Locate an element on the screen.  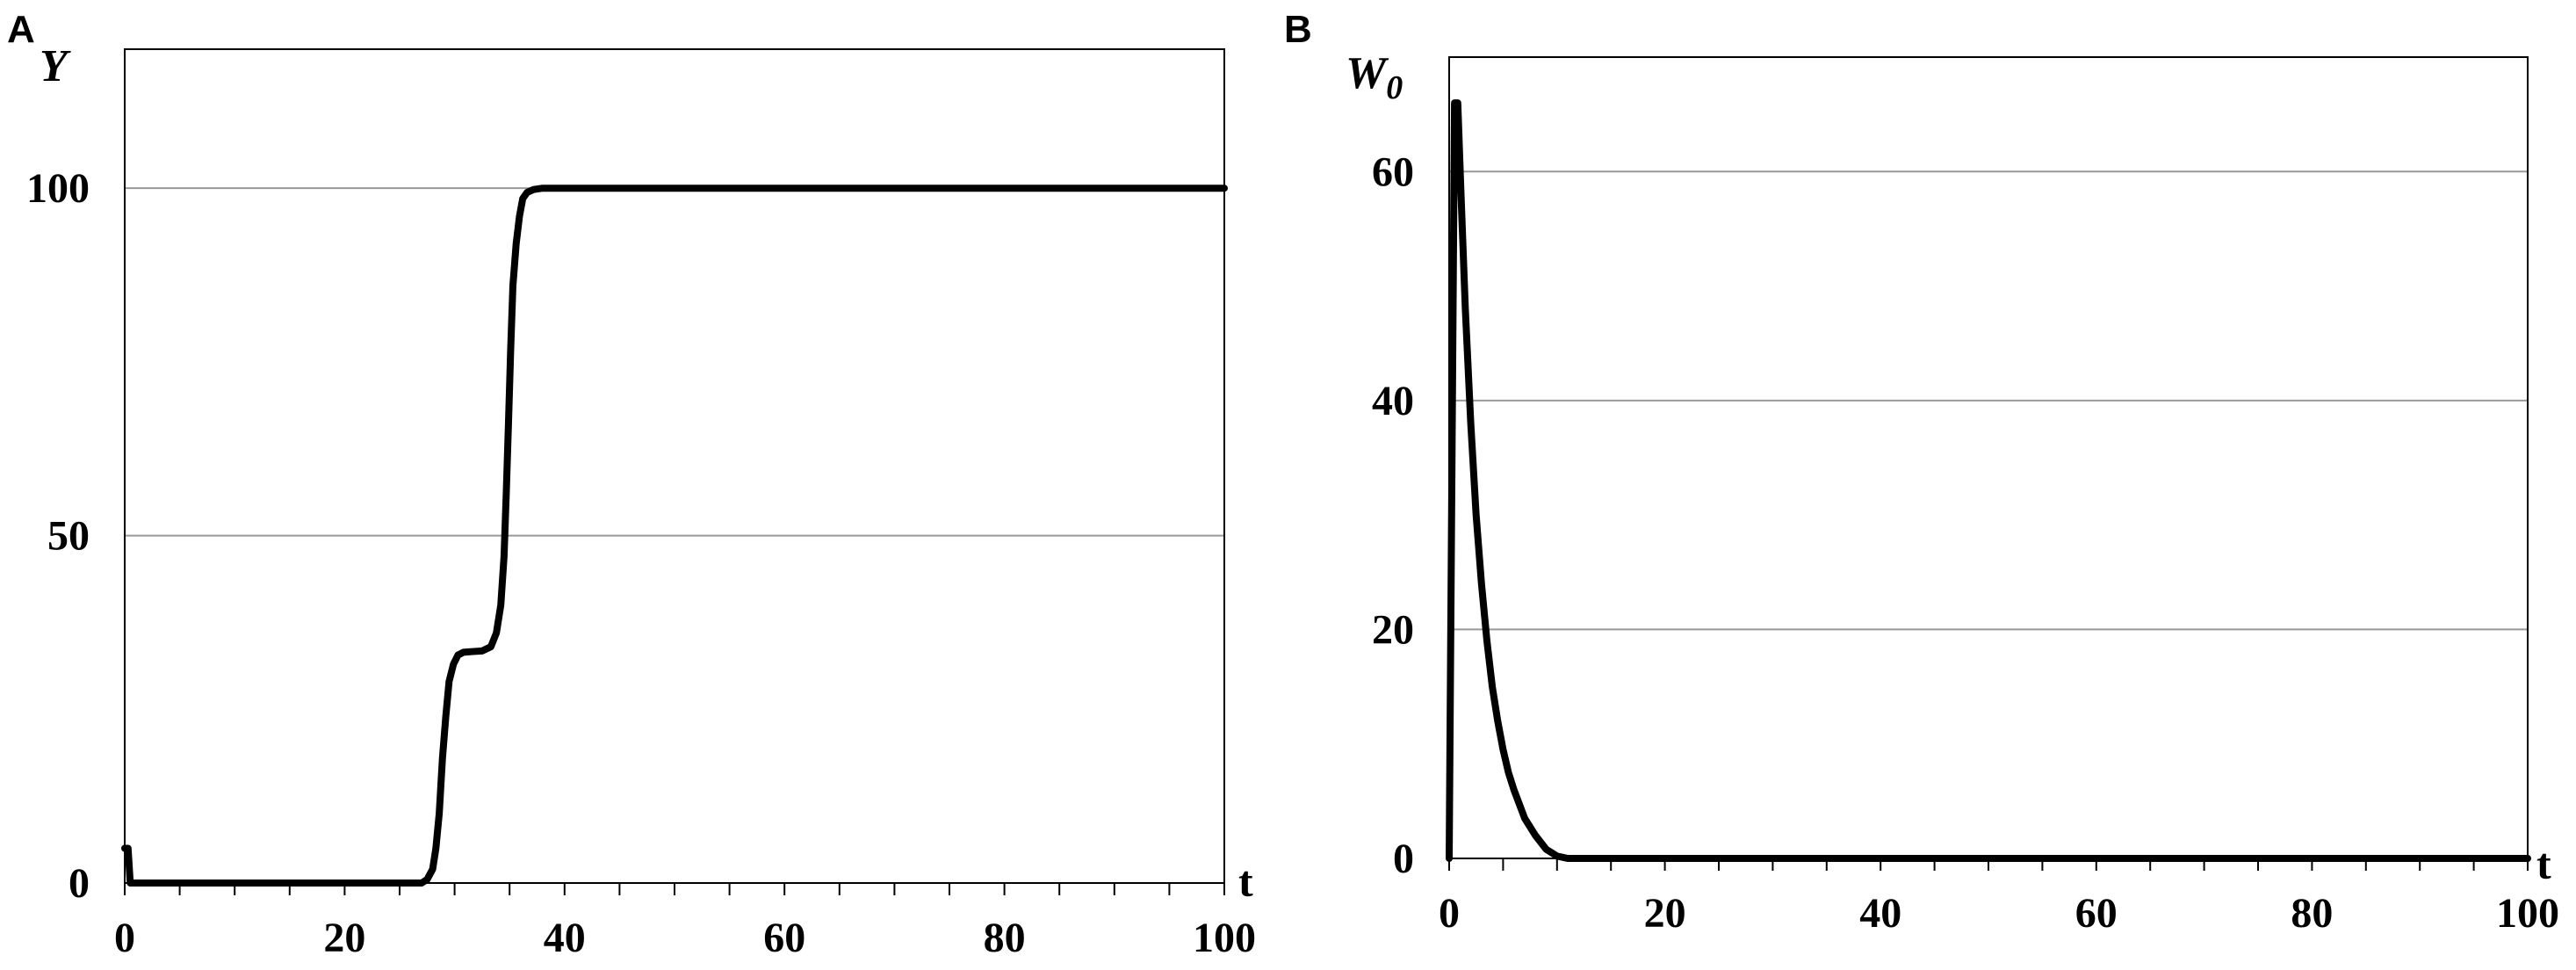
y-tick-label: 100 is located at coordinates (58, 188).